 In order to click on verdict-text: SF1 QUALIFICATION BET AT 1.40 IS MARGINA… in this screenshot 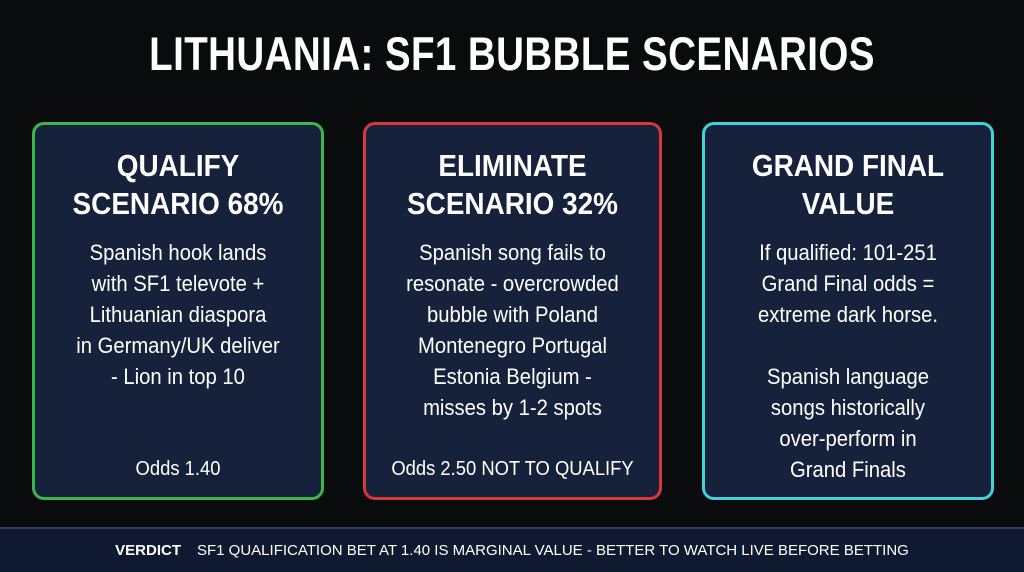, I will do `click(553, 550)`.